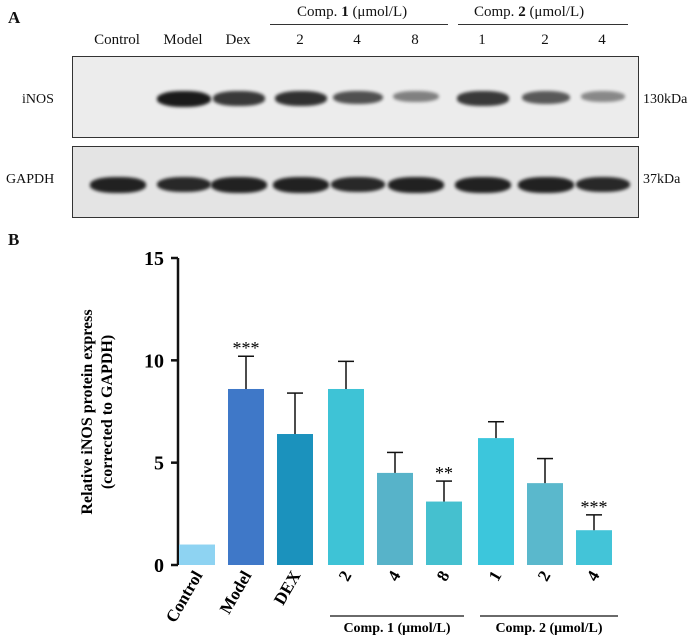 The width and height of the screenshot is (700, 642). I want to click on inos-blot-image, so click(355, 97).